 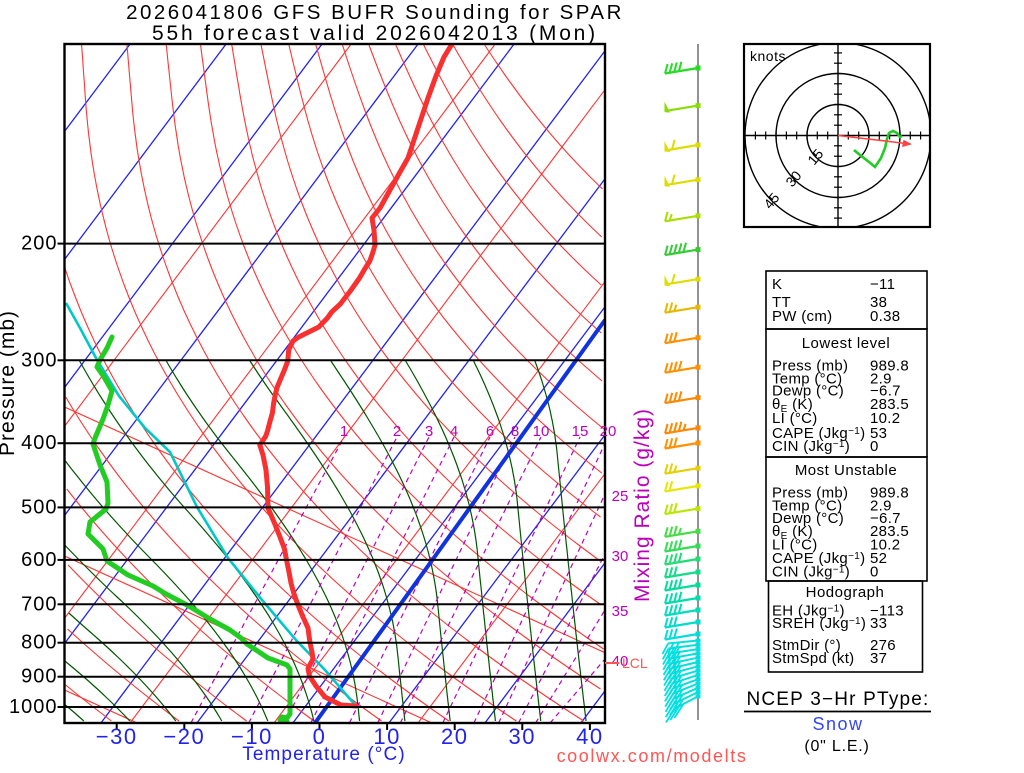 What do you see at coordinates (845, 592) in the screenshot?
I see `svg-text: Hodograph` at bounding box center [845, 592].